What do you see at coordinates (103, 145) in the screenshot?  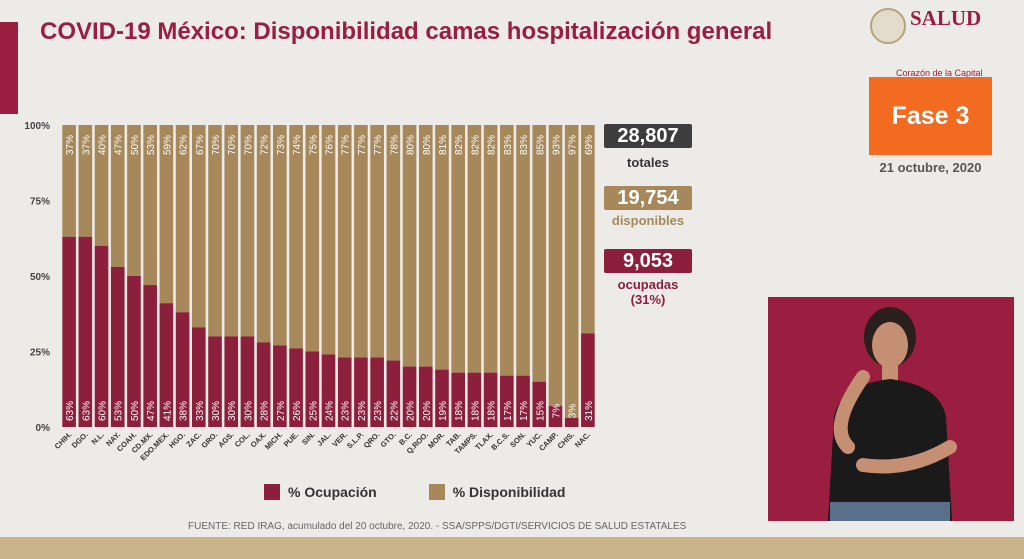 I see `bar-availability-label: 40%` at bounding box center [103, 145].